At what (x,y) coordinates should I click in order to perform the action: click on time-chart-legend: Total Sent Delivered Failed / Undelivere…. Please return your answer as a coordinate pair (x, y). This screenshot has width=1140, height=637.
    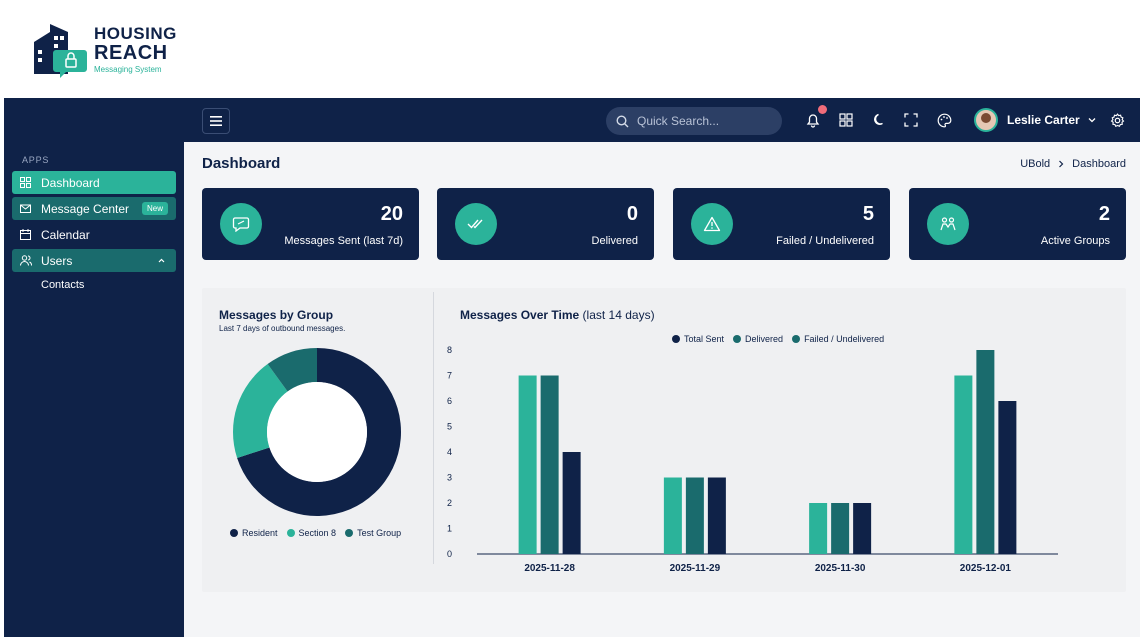
    Looking at the image, I should click on (782, 339).